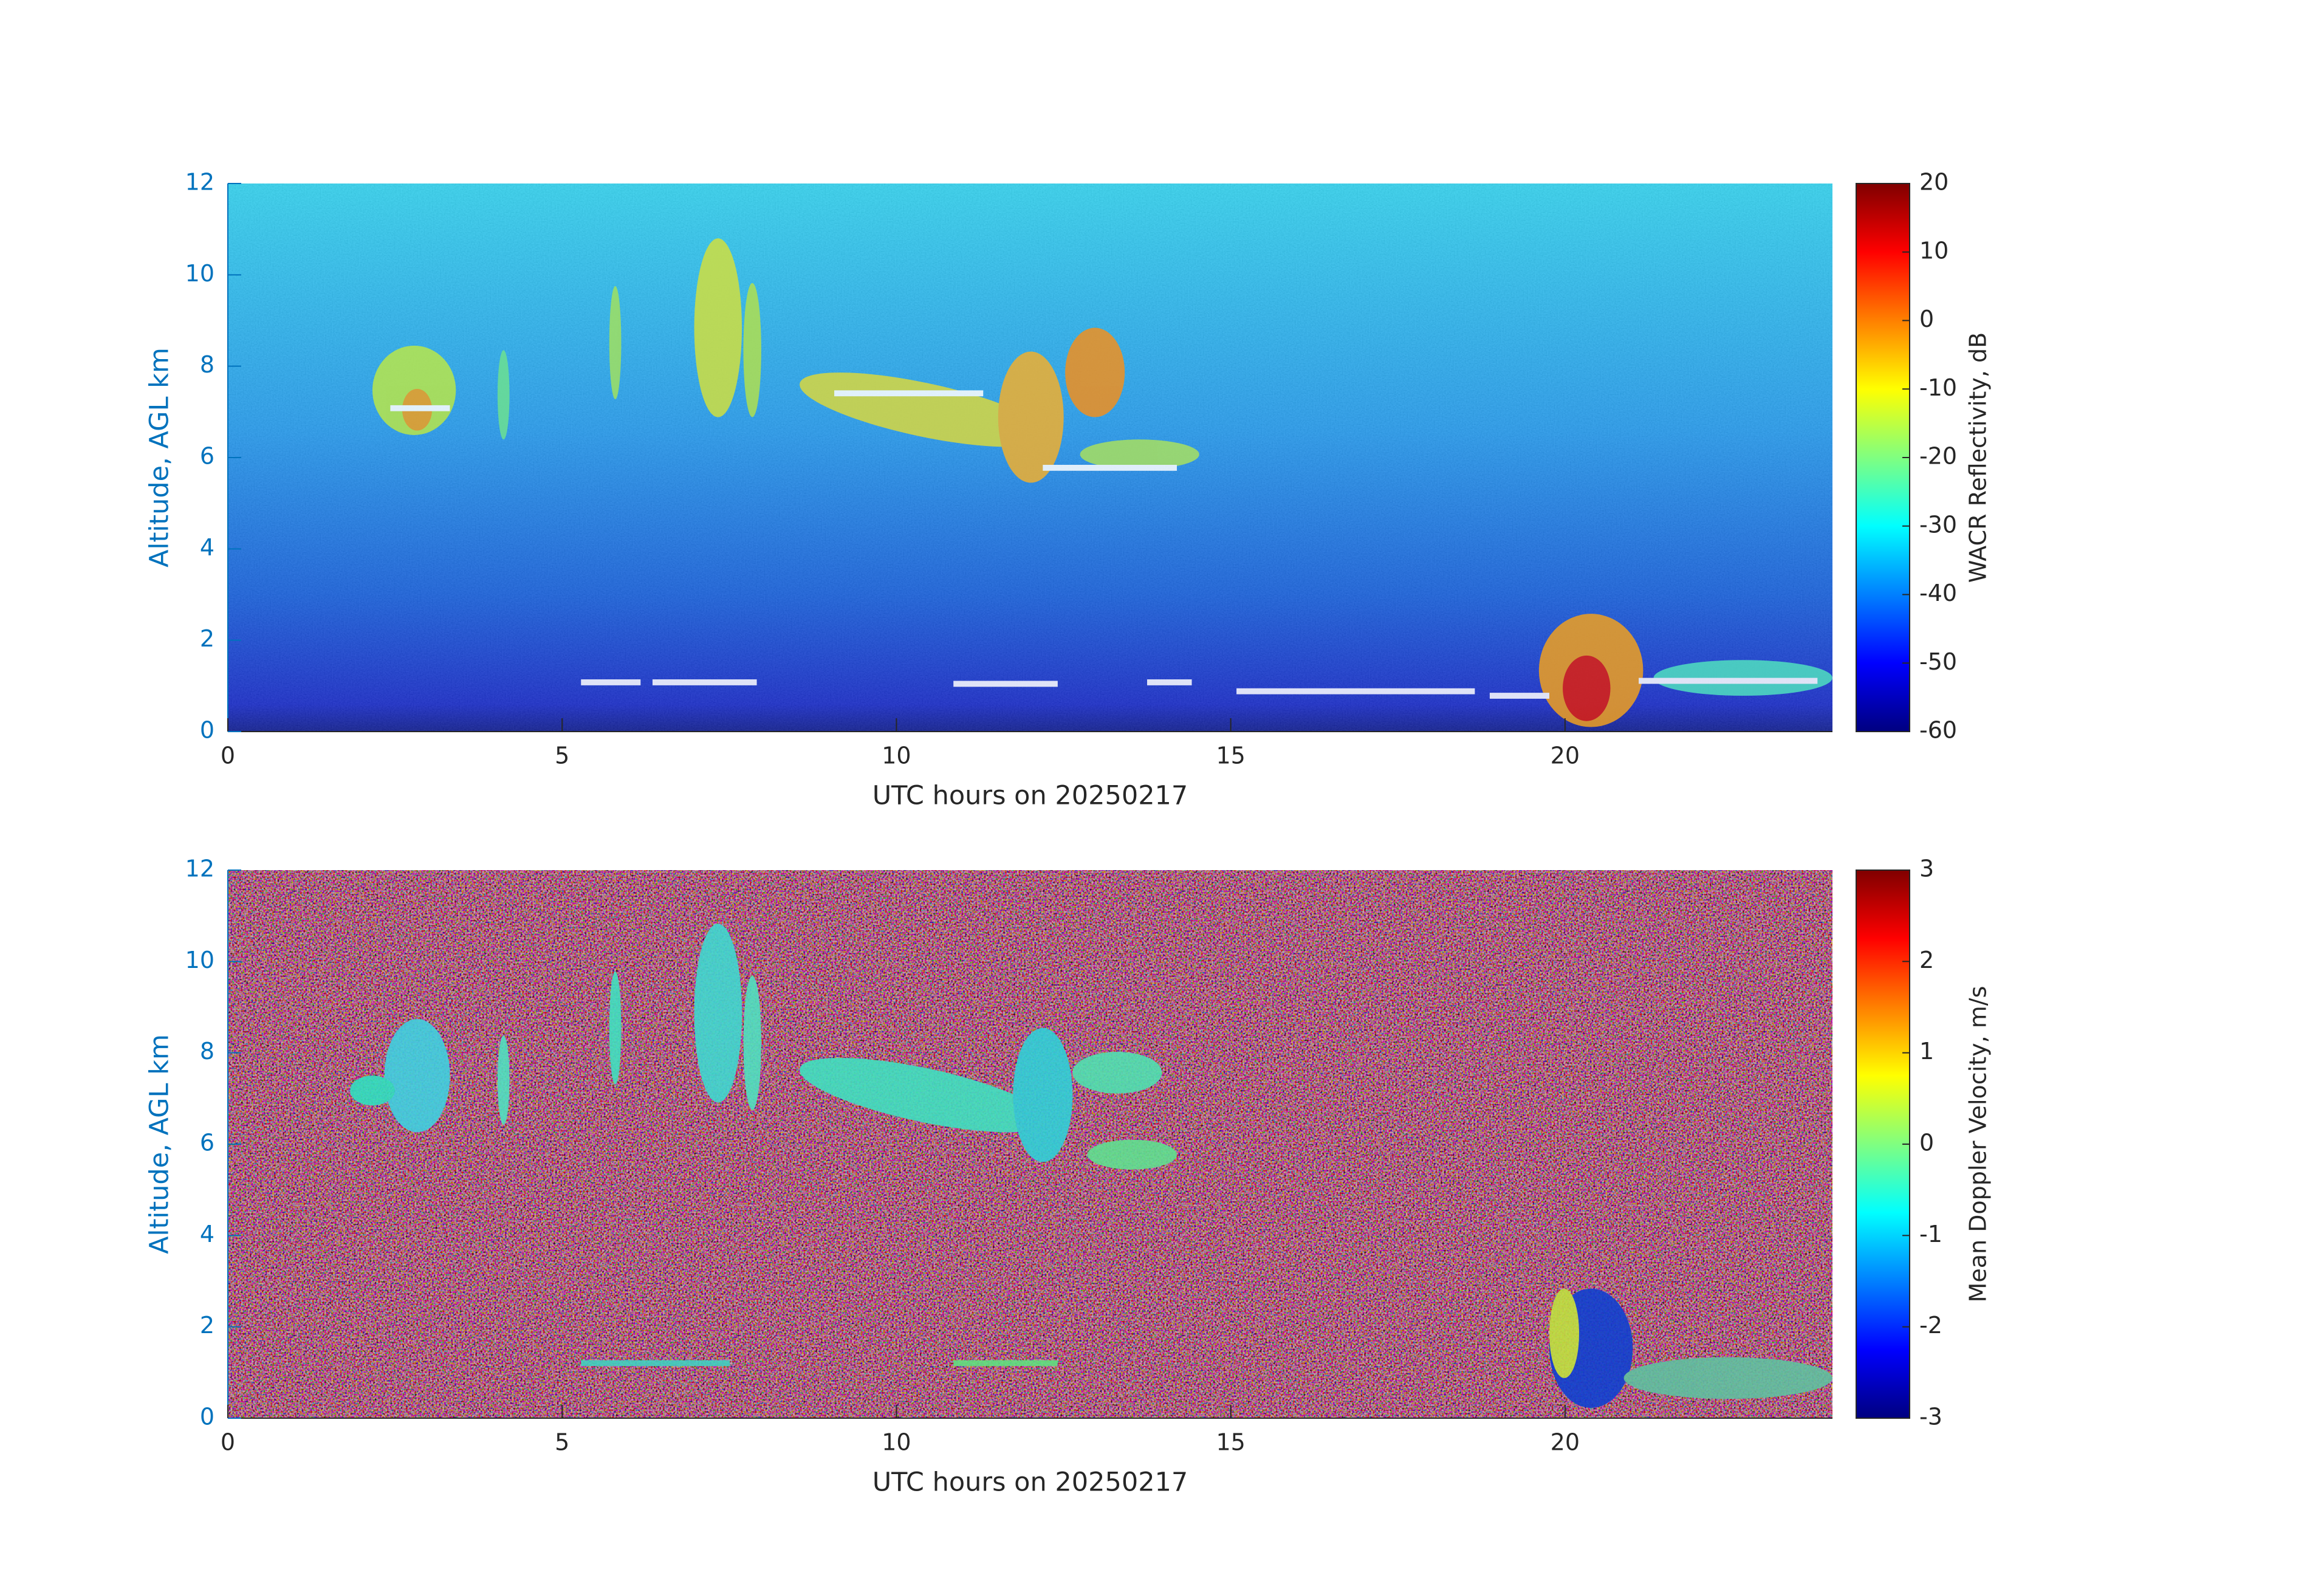 This screenshot has width=2324, height=1595. I want to click on colorbar-tick-label: -50, so click(1938, 662).